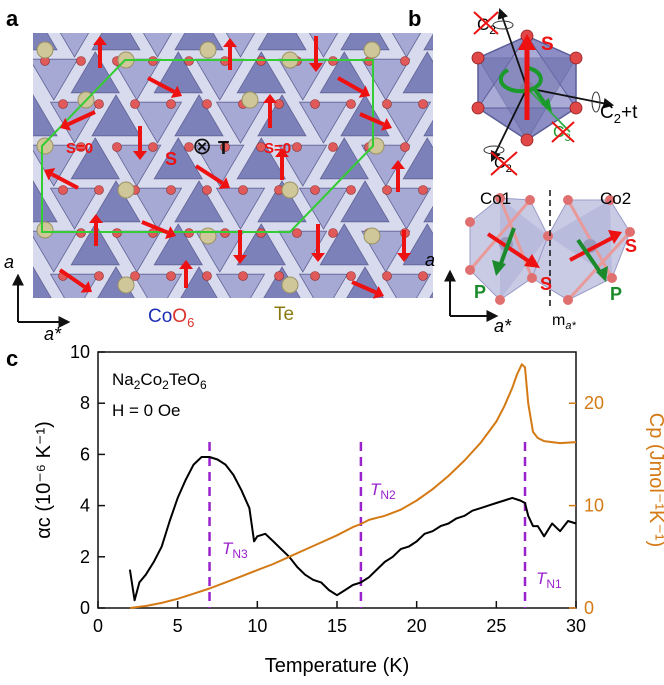 The image size is (664, 685). Describe the element at coordinates (430, 260) in the screenshot. I see `b-axis-a-label: a` at that location.